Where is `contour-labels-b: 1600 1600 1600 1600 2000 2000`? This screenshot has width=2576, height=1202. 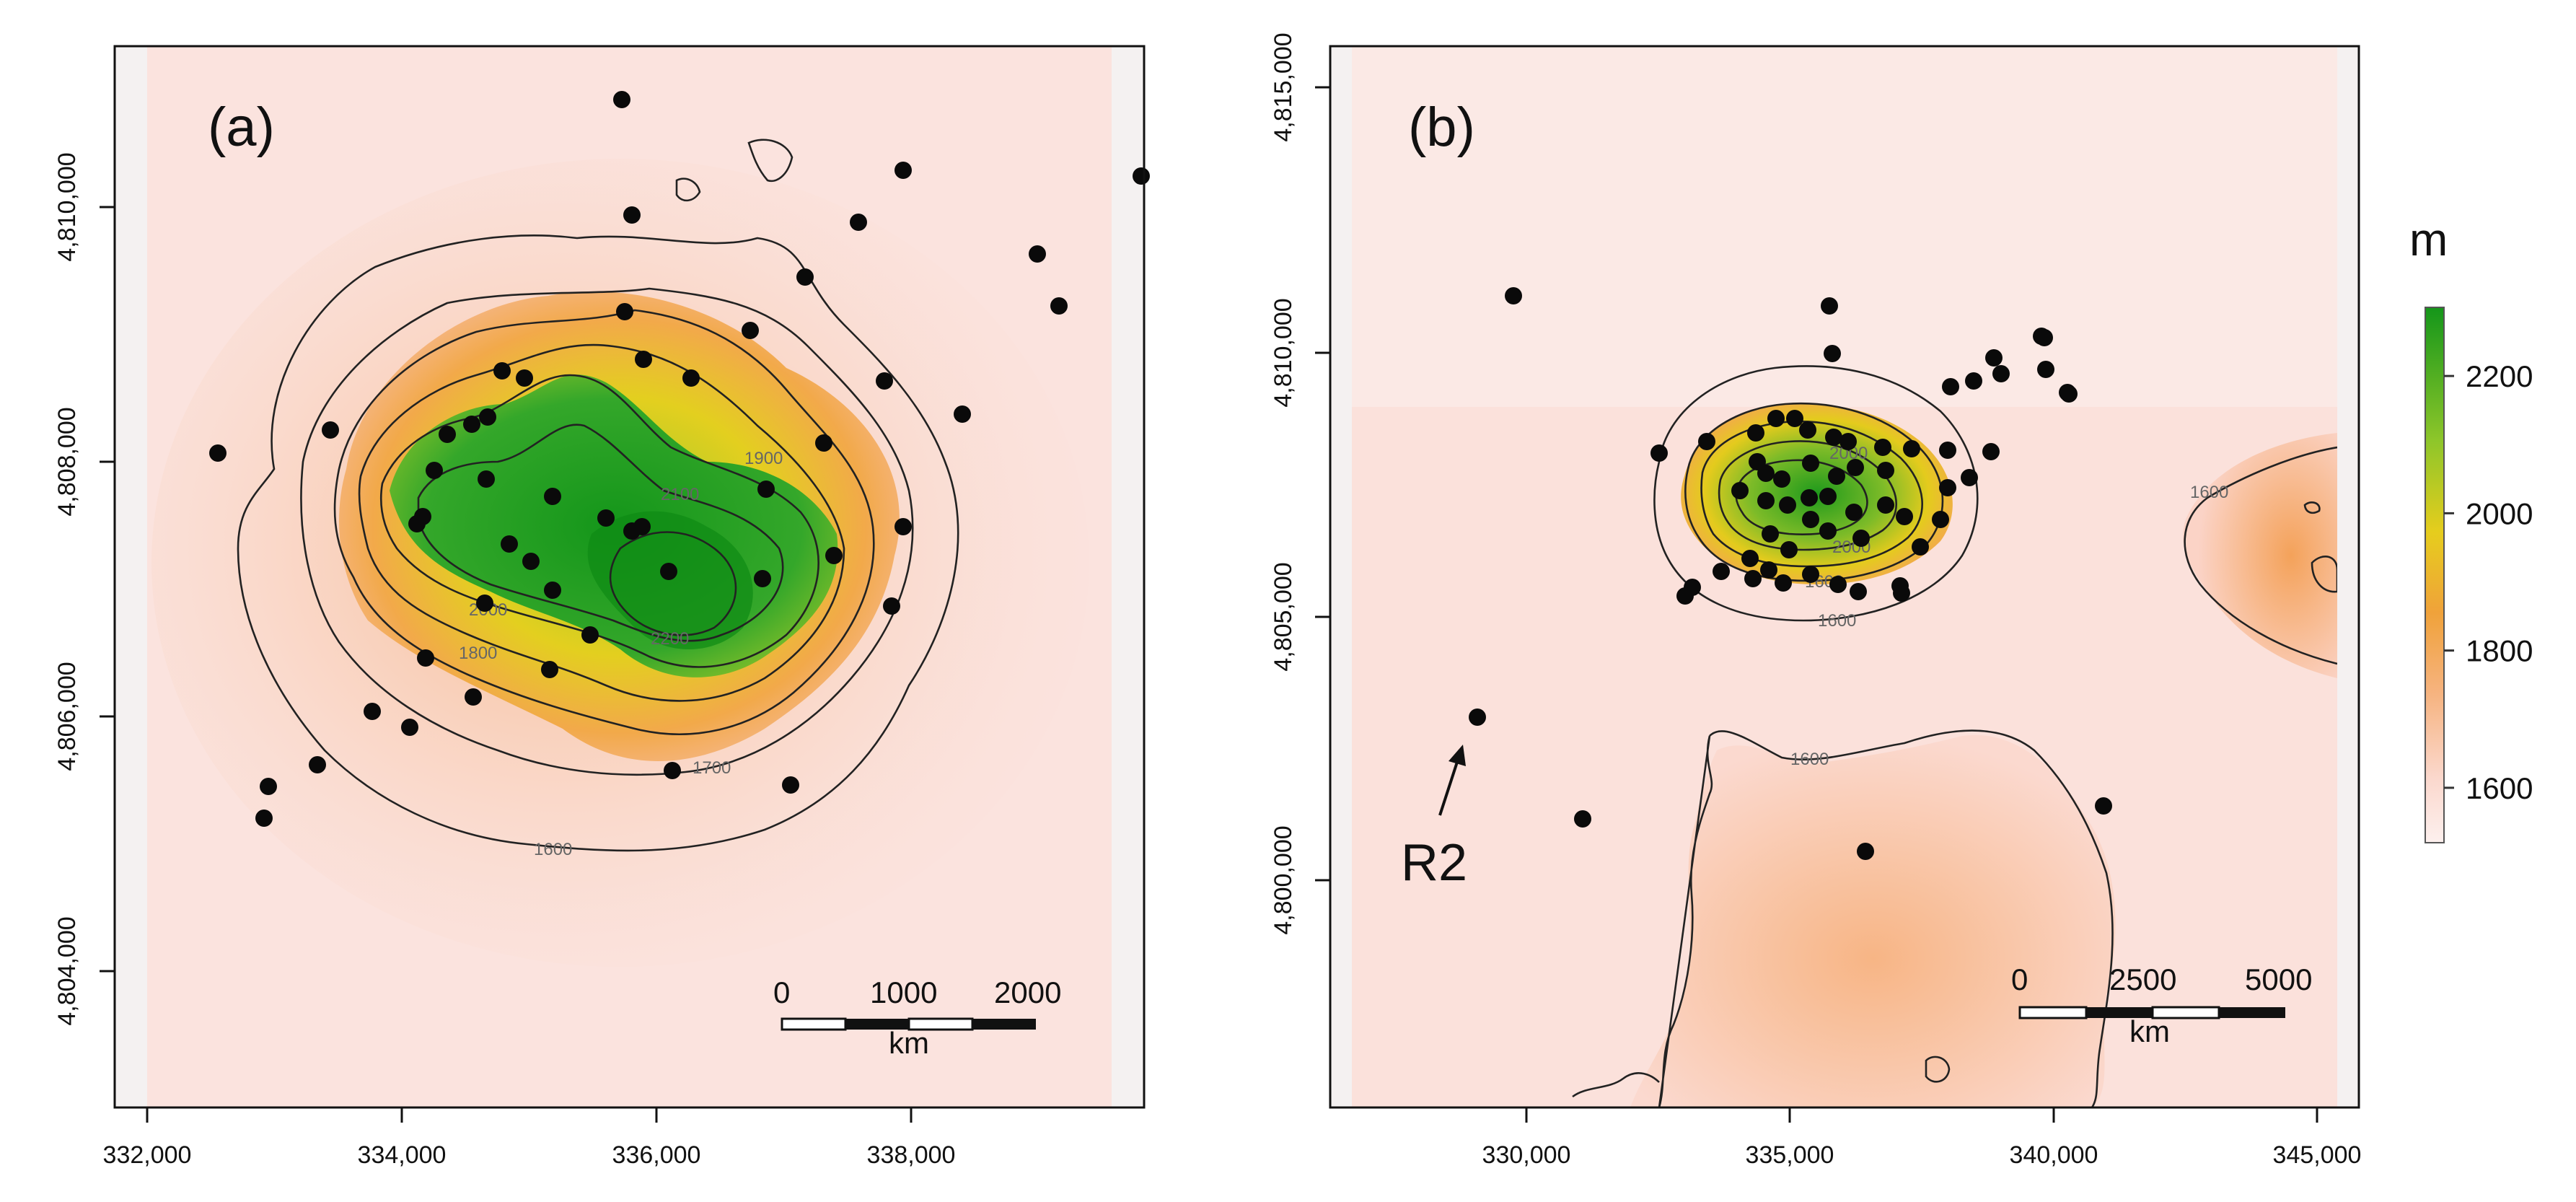 contour-labels-b: 1600 1600 1600 1600 2000 2000 is located at coordinates (2009, 606).